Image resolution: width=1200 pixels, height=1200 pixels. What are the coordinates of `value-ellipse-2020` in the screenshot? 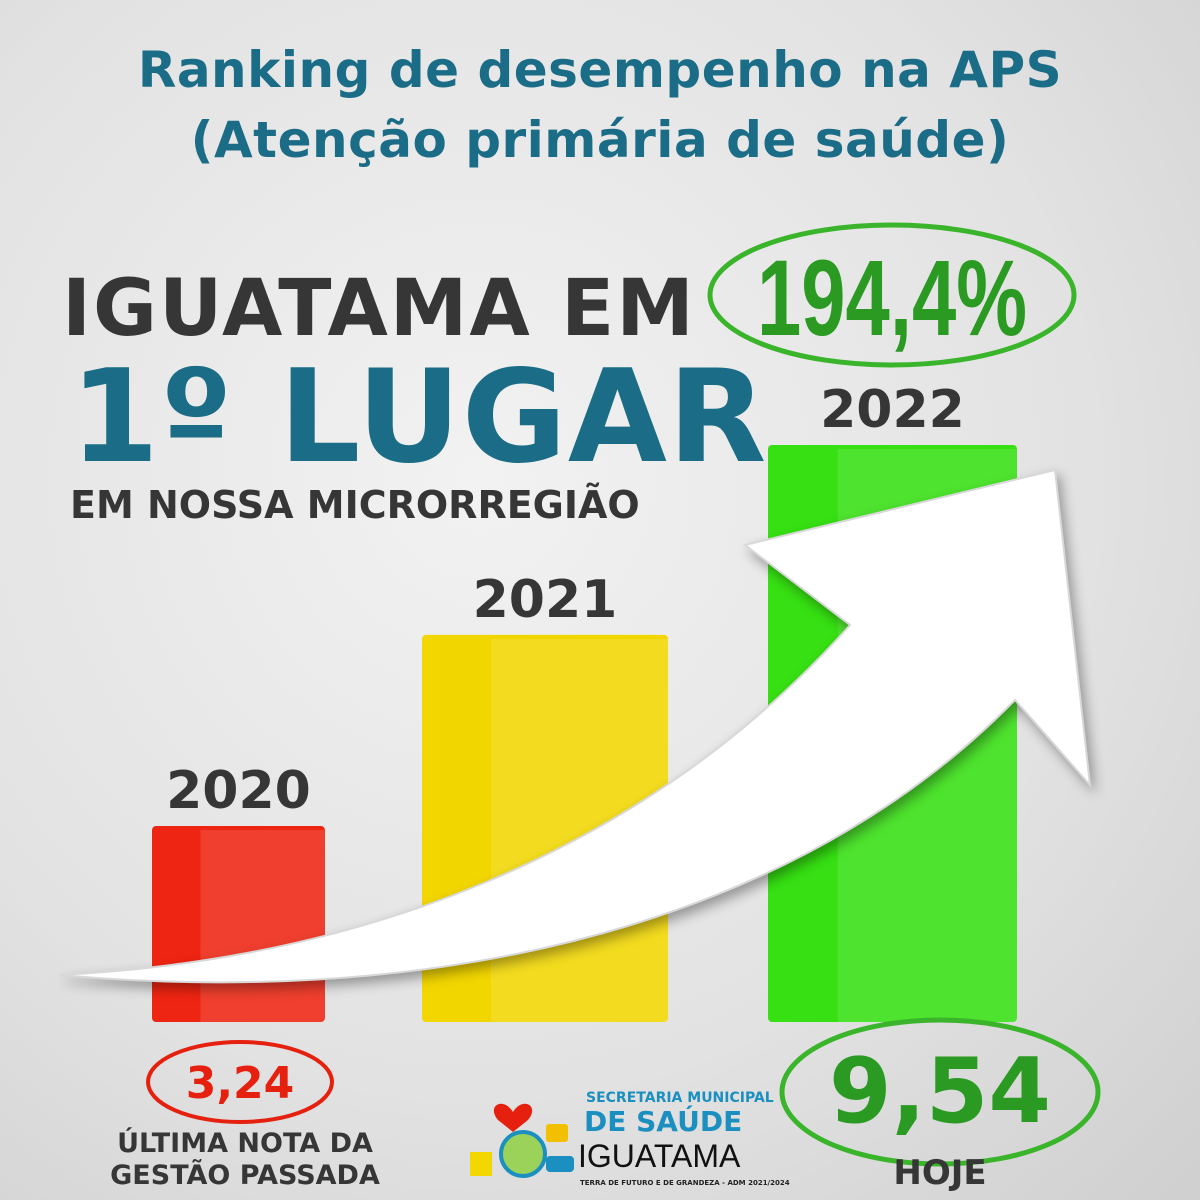 It's located at (240, 1082).